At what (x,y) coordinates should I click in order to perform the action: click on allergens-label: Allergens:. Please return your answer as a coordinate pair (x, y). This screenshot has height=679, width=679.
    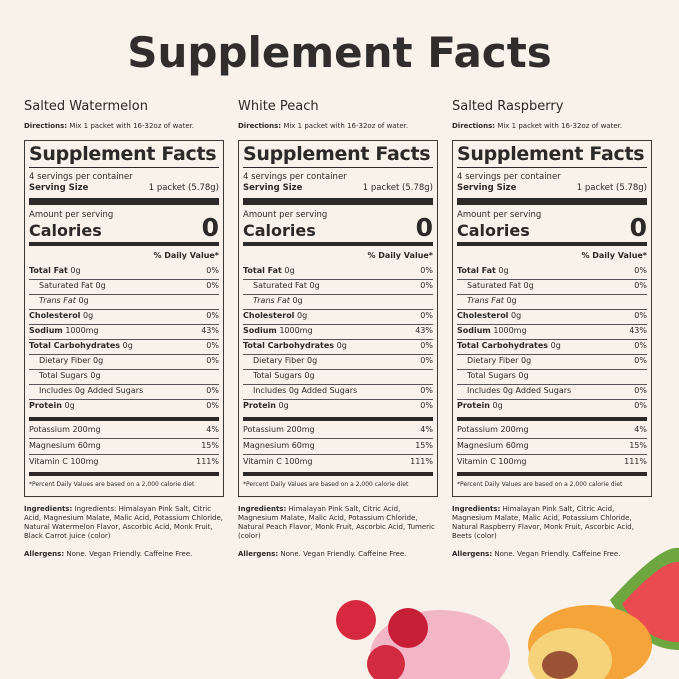
    Looking at the image, I should click on (44, 554).